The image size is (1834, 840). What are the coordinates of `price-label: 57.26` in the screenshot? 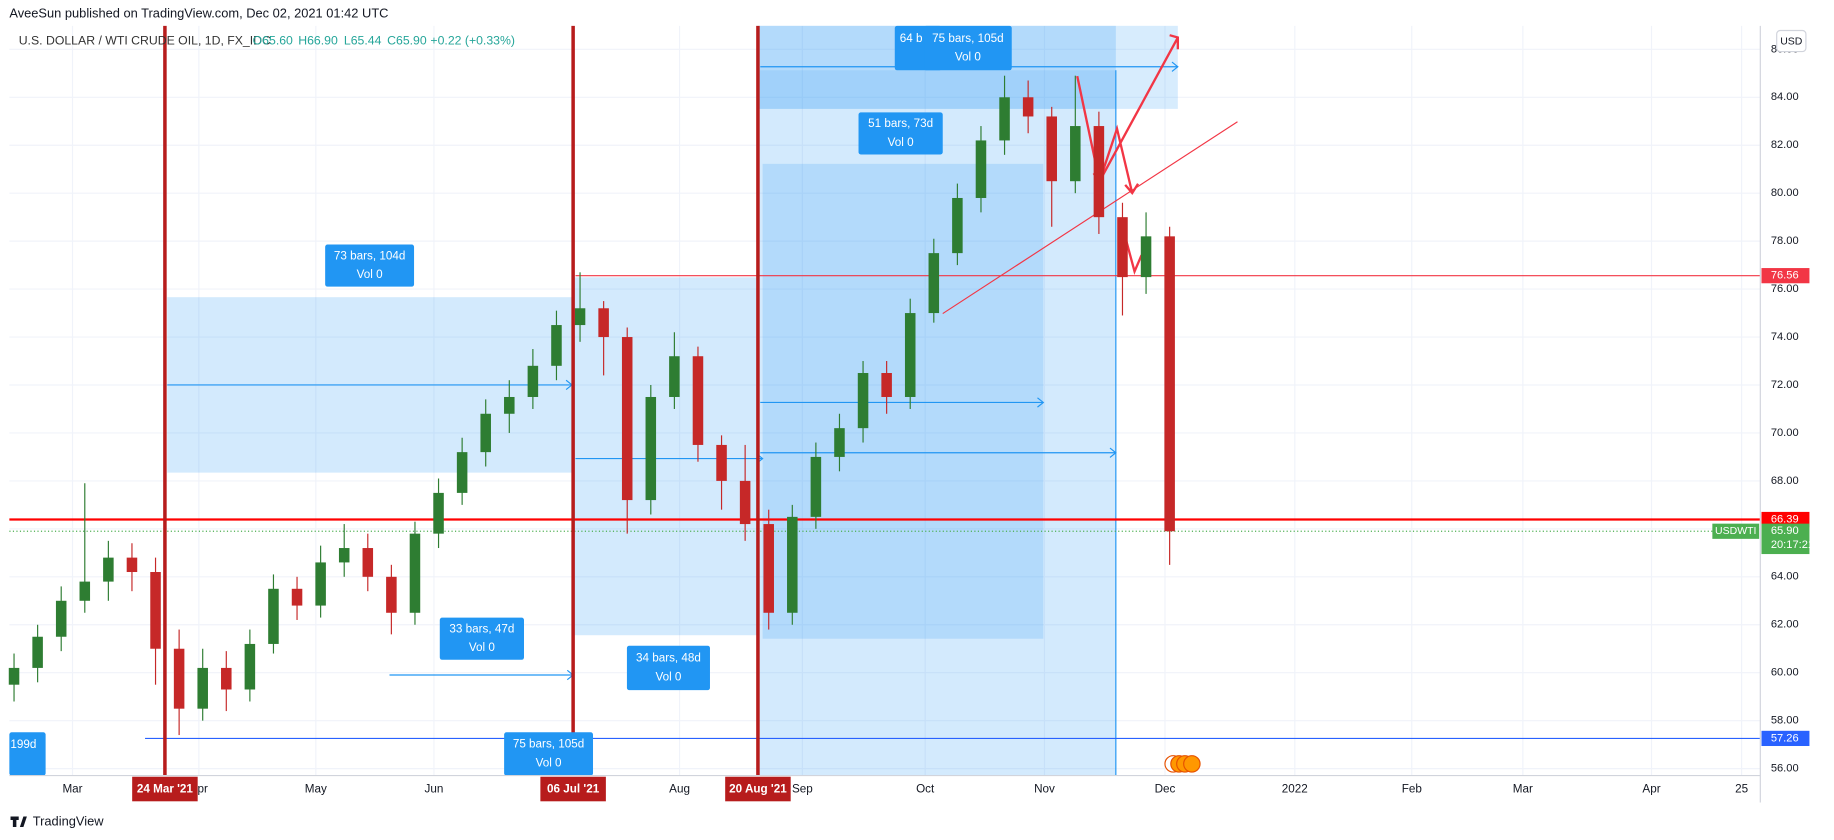 It's located at (1785, 738).